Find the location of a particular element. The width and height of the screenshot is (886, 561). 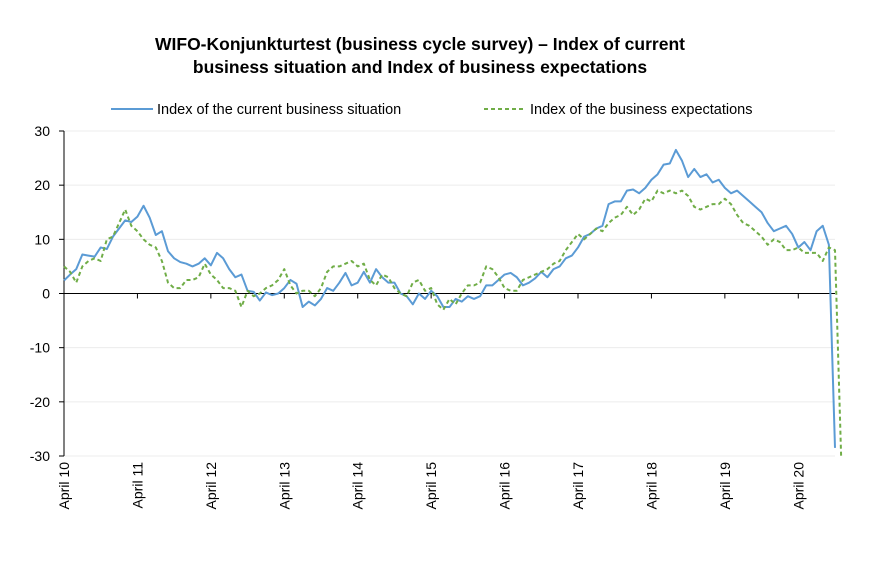

x-tick-label: April 19 is located at coordinates (725, 486).